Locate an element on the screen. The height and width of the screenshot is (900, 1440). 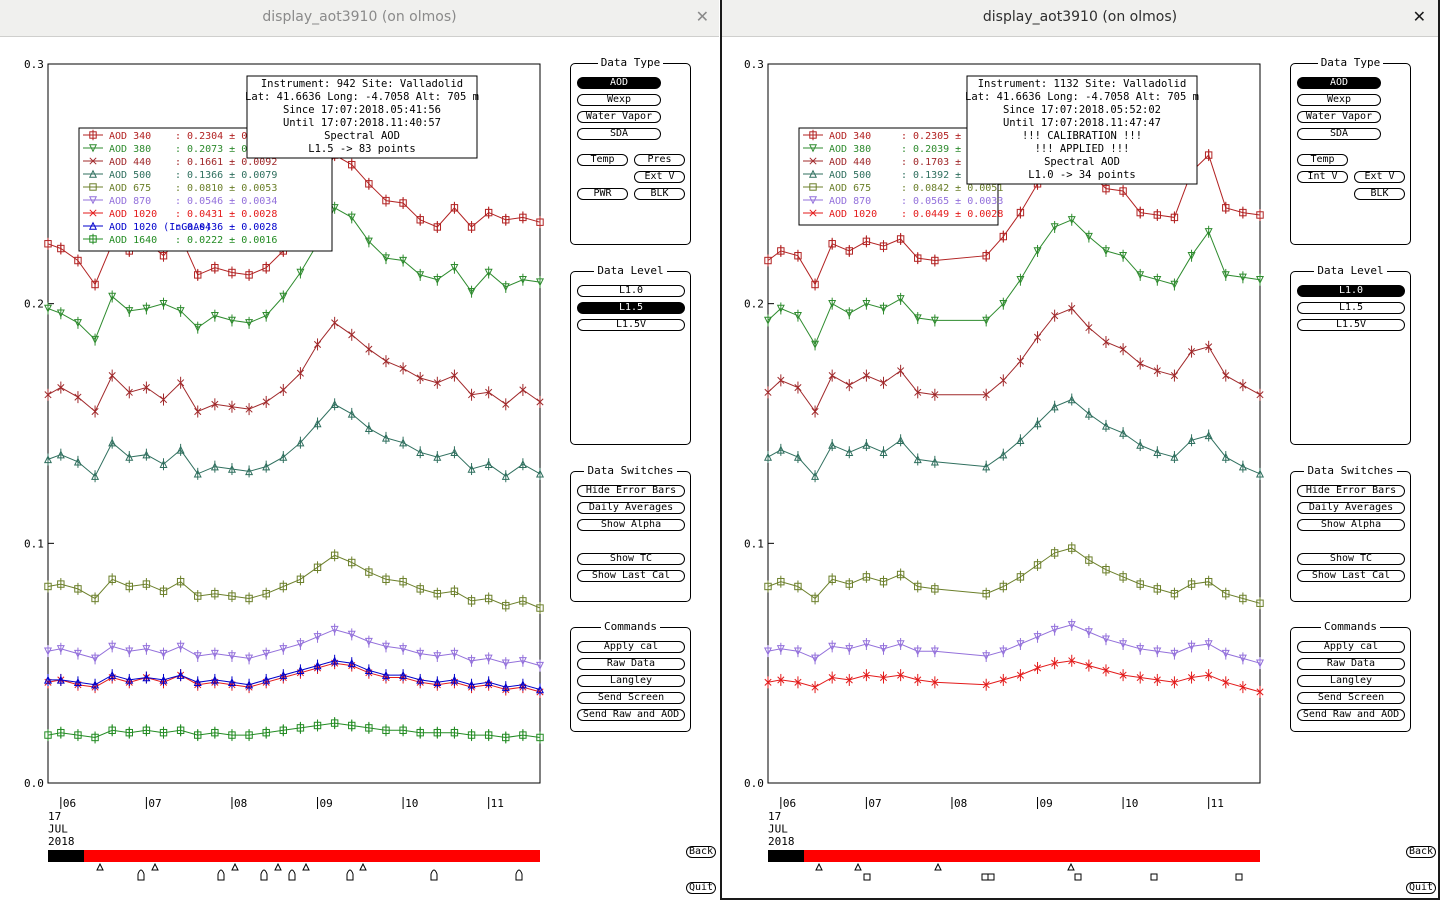
legend-value: : 0.1392 ± 0.0 is located at coordinates (943, 175).